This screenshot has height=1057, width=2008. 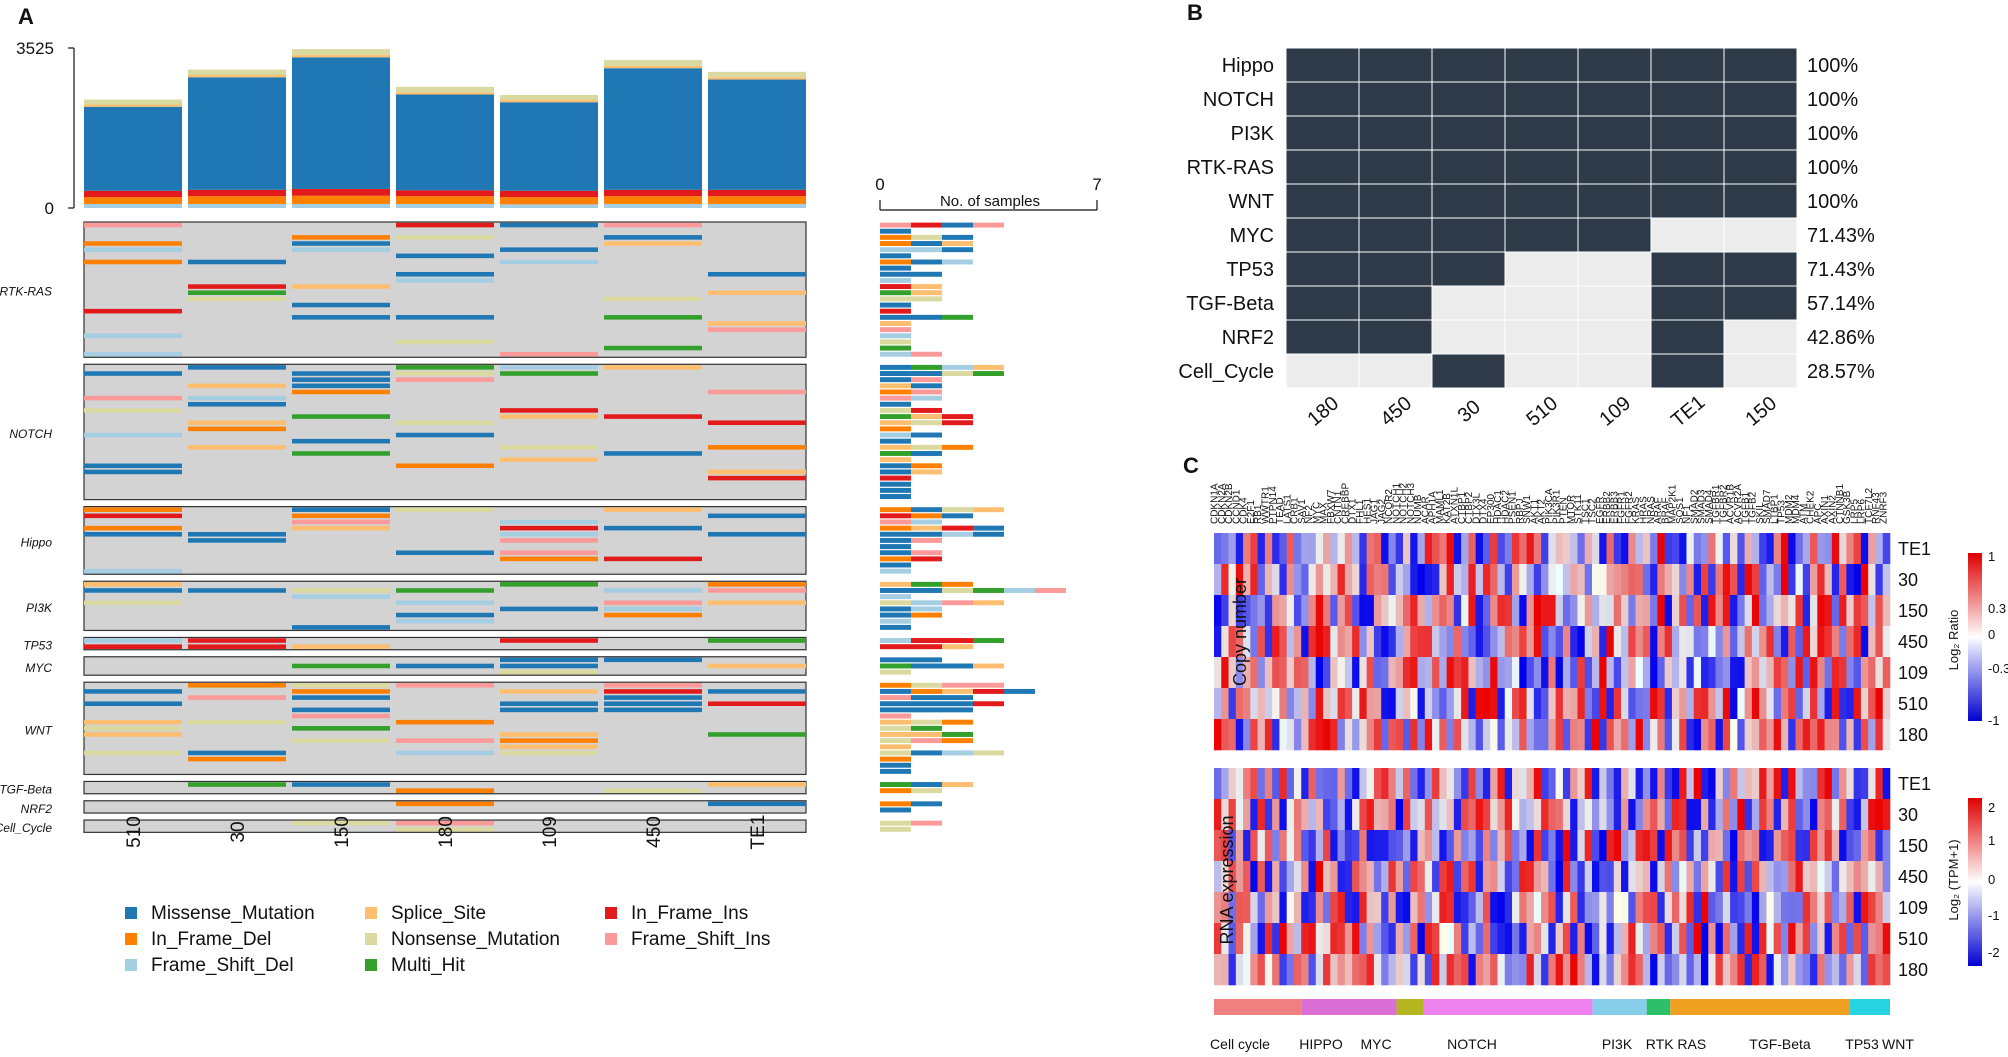 I want to click on gene-label: WWTR1, so click(x=1266, y=505).